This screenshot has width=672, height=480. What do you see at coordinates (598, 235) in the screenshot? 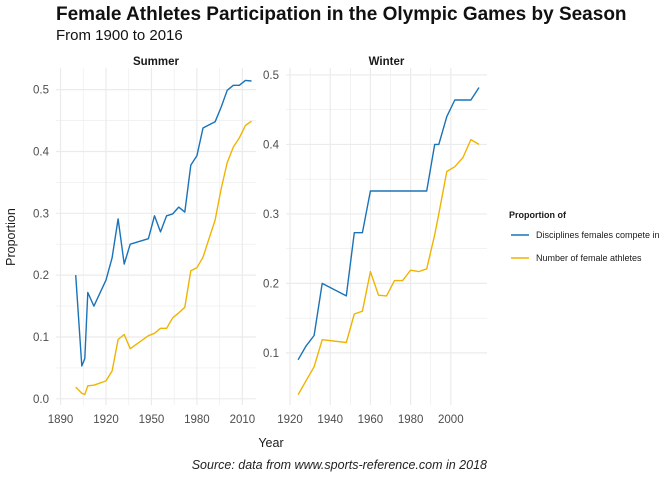
I see `legend-label: Disciplines females compete in` at bounding box center [598, 235].